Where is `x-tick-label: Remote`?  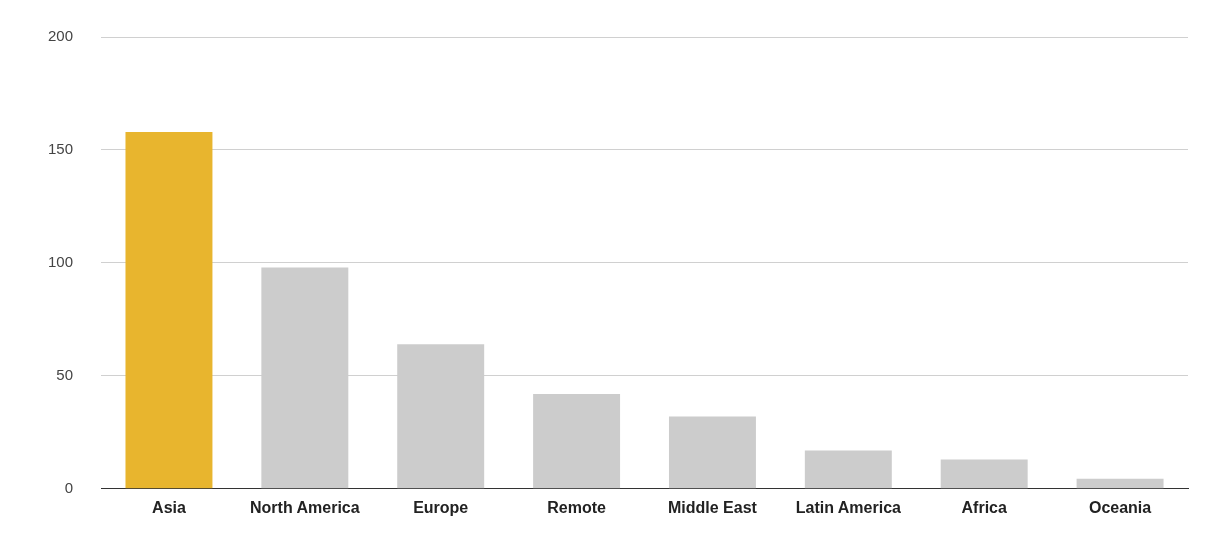
x-tick-label: Remote is located at coordinates (577, 507).